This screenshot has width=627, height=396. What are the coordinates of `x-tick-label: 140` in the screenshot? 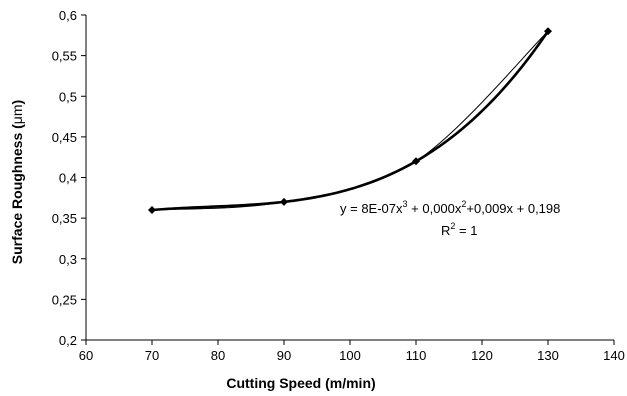 It's located at (614, 355).